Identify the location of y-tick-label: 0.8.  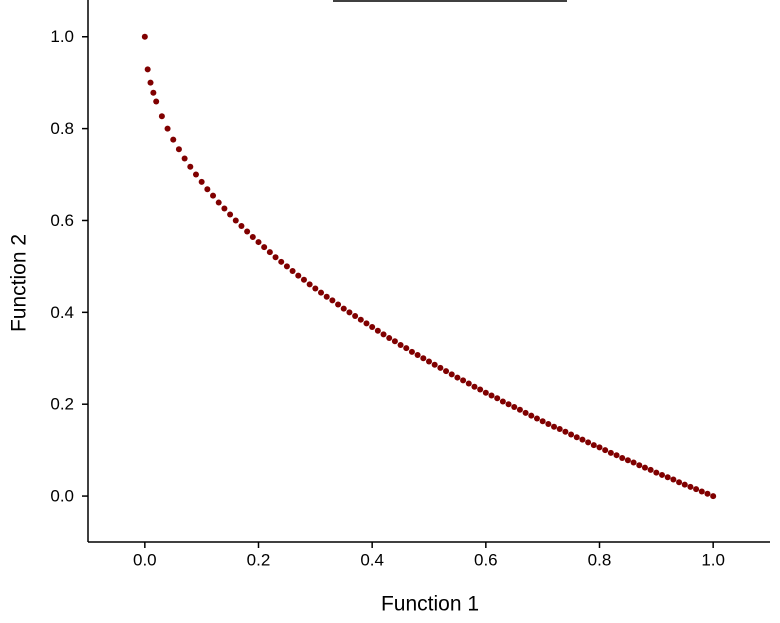
(62, 128).